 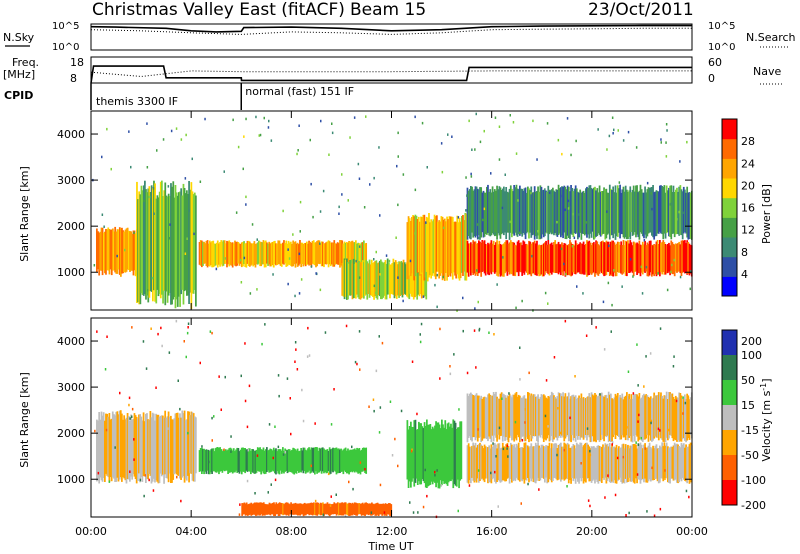 I want to click on power-ylabel: Slant Range [km], so click(x=24, y=214).